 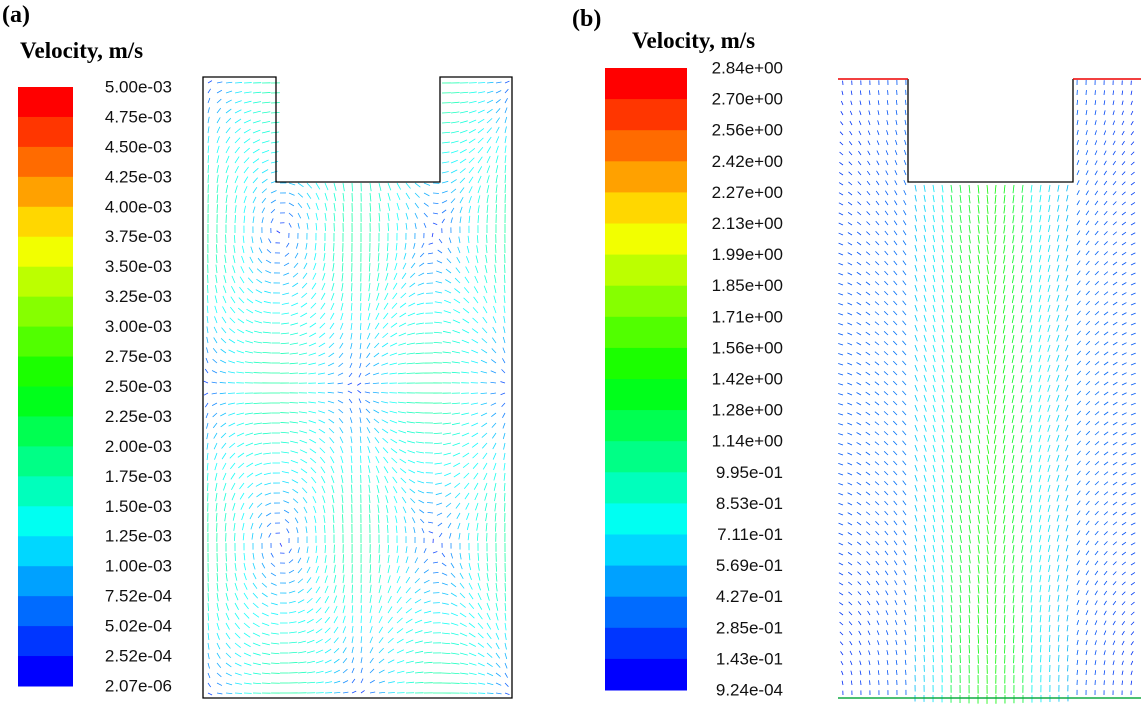 I want to click on colorbar-label: 4.25e-03, so click(x=138, y=176).